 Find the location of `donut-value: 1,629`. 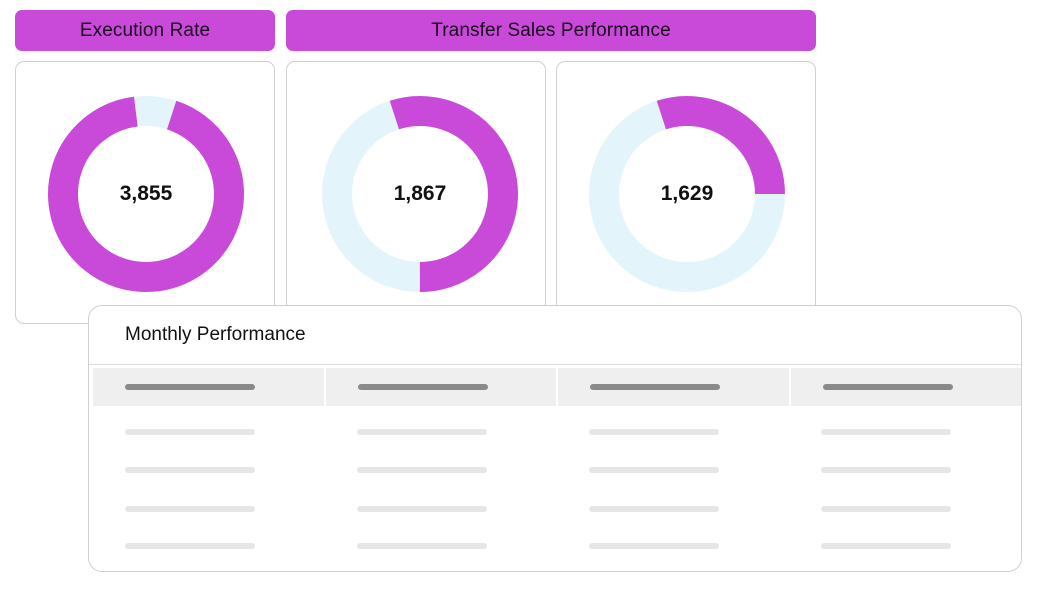

donut-value: 1,629 is located at coordinates (687, 193).